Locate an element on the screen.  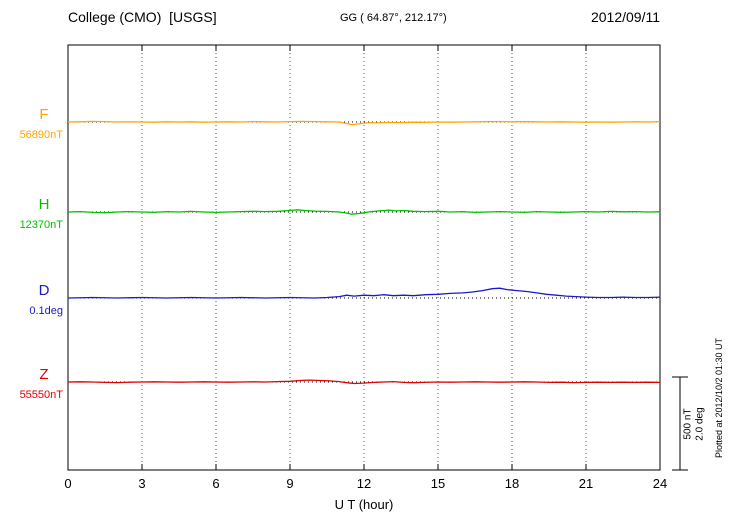
x-tick-label: 9 is located at coordinates (289, 483).